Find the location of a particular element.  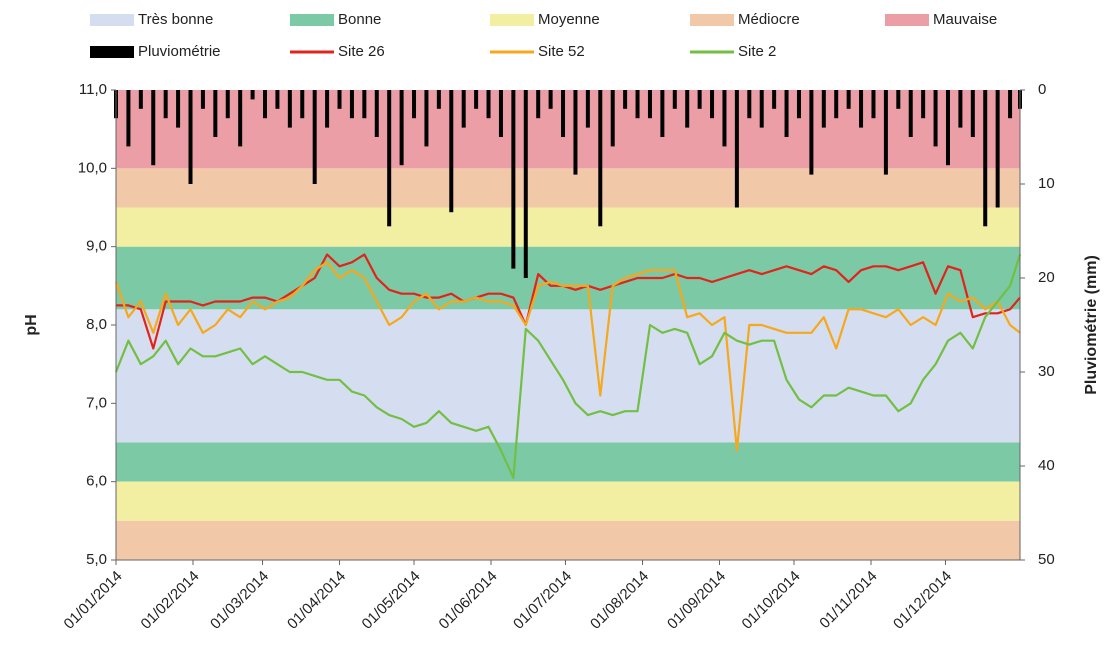

legend-label: Bonne is located at coordinates (359, 19).